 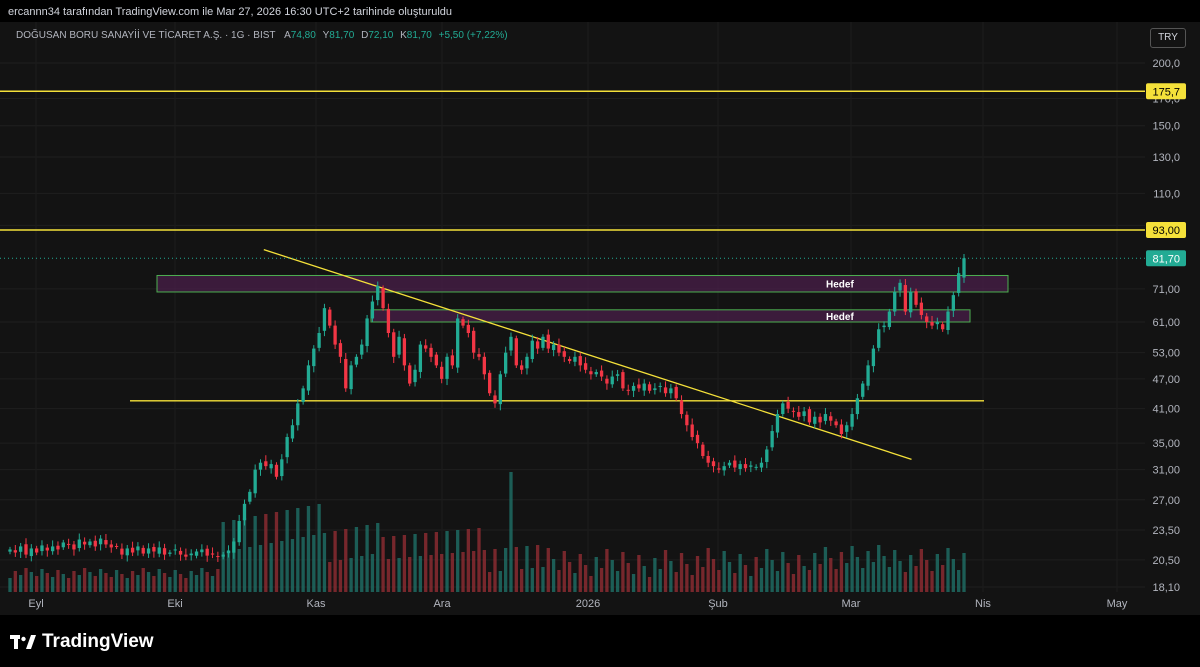 I want to click on time-tick-label: 2026, so click(x=588, y=604).